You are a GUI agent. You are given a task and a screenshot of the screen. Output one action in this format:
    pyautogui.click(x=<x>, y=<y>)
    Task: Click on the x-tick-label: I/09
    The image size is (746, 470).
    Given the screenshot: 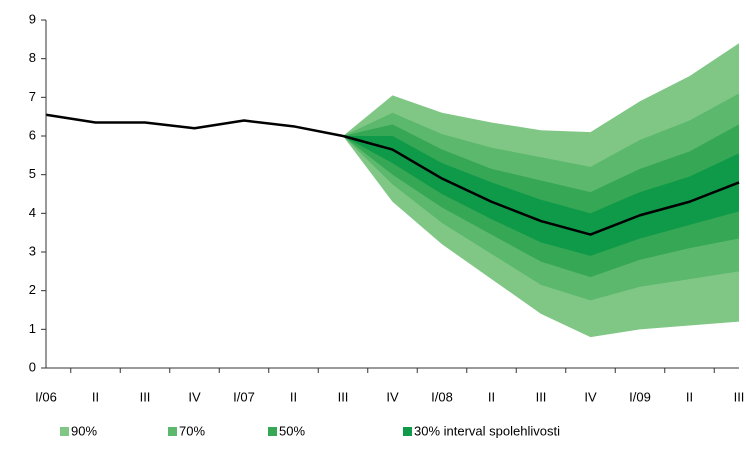 What is the action you would take?
    pyautogui.click(x=640, y=396)
    